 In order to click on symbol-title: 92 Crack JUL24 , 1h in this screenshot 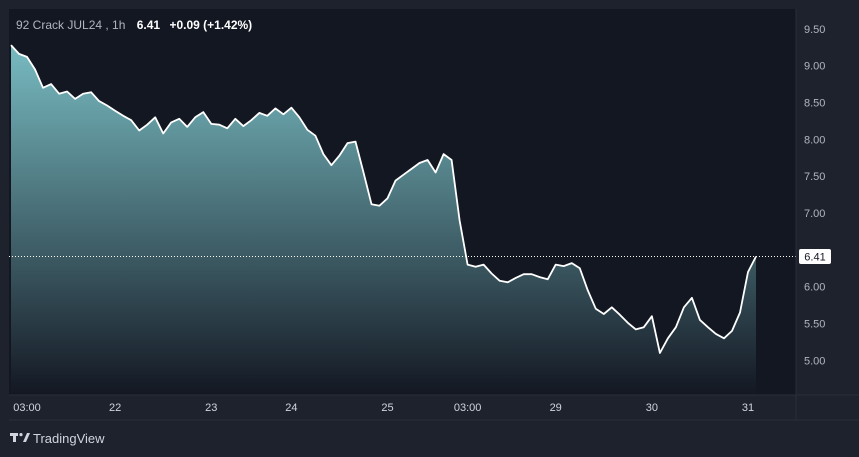, I will do `click(70, 25)`.